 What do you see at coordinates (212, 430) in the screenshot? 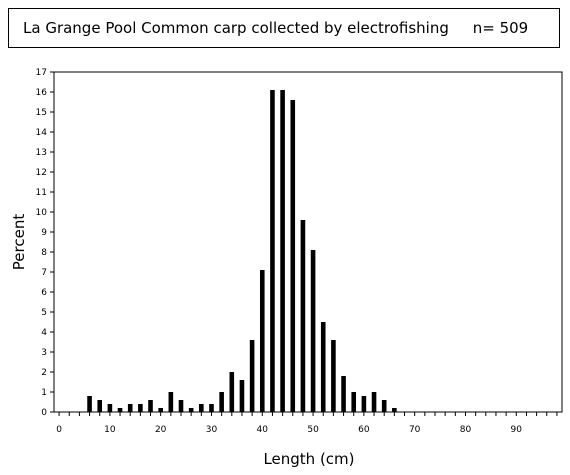
I see `x-tick-label: 30` at bounding box center [212, 430].